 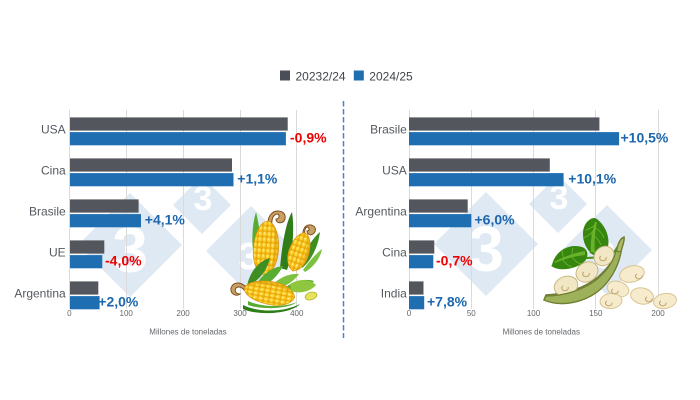 I want to click on svg-text: +10,1%, so click(x=592, y=179).